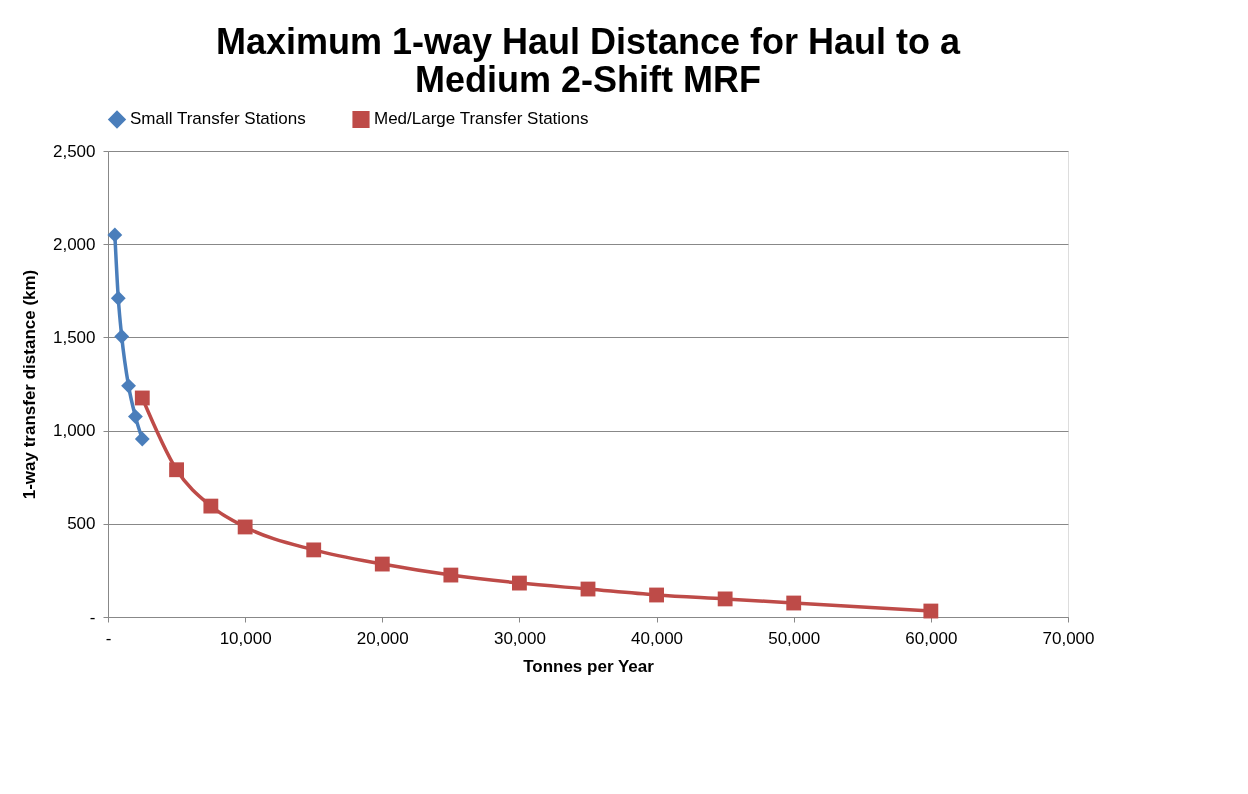 This screenshot has width=1248, height=794. What do you see at coordinates (931, 638) in the screenshot?
I see `x-tick-label: 60,000` at bounding box center [931, 638].